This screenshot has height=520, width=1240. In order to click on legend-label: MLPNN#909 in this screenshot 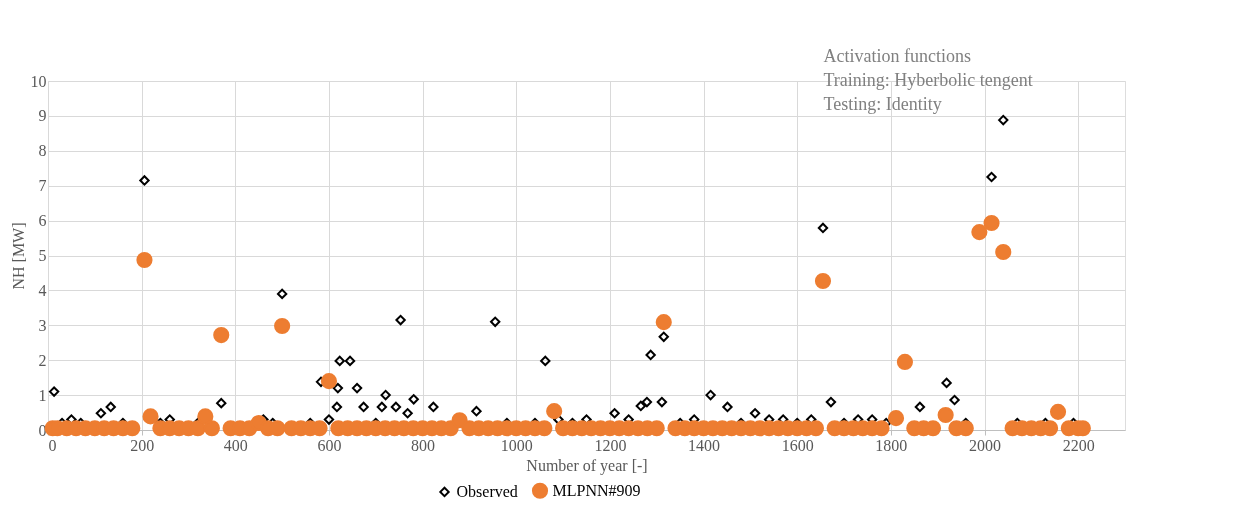, I will do `click(596, 490)`.